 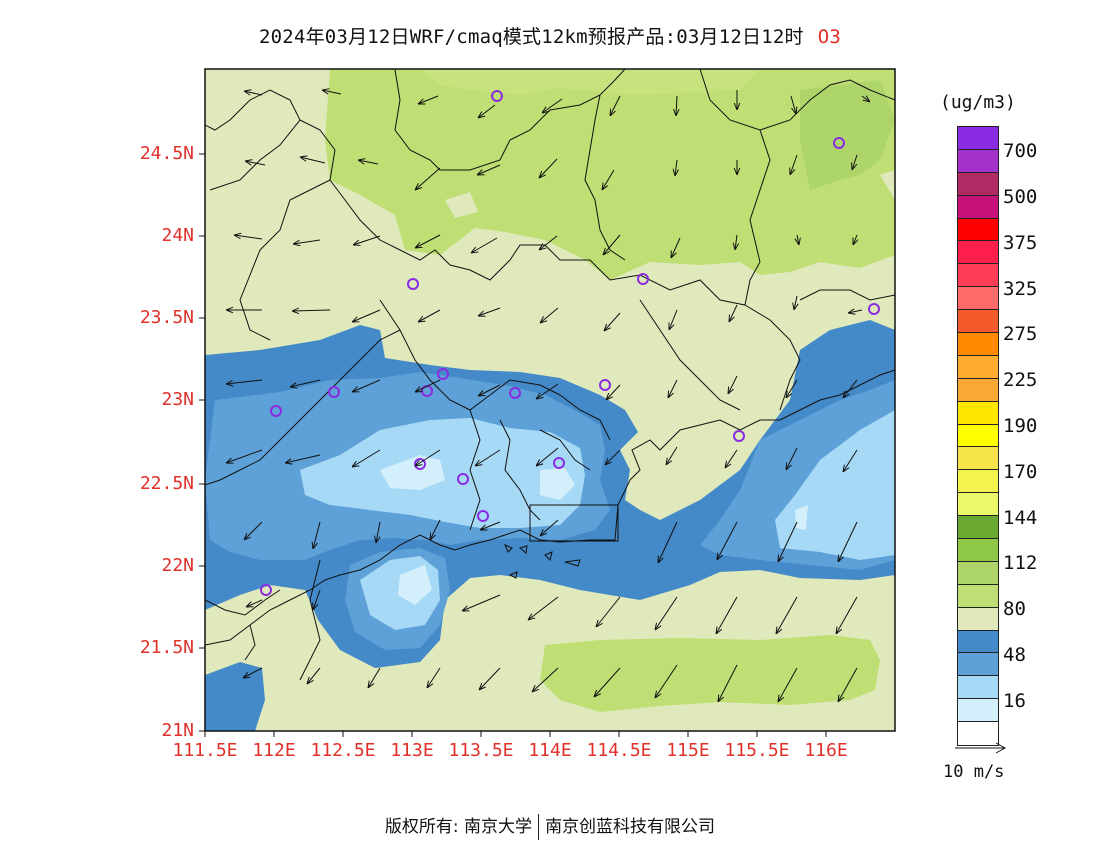 I want to click on islands, so click(x=542, y=561).